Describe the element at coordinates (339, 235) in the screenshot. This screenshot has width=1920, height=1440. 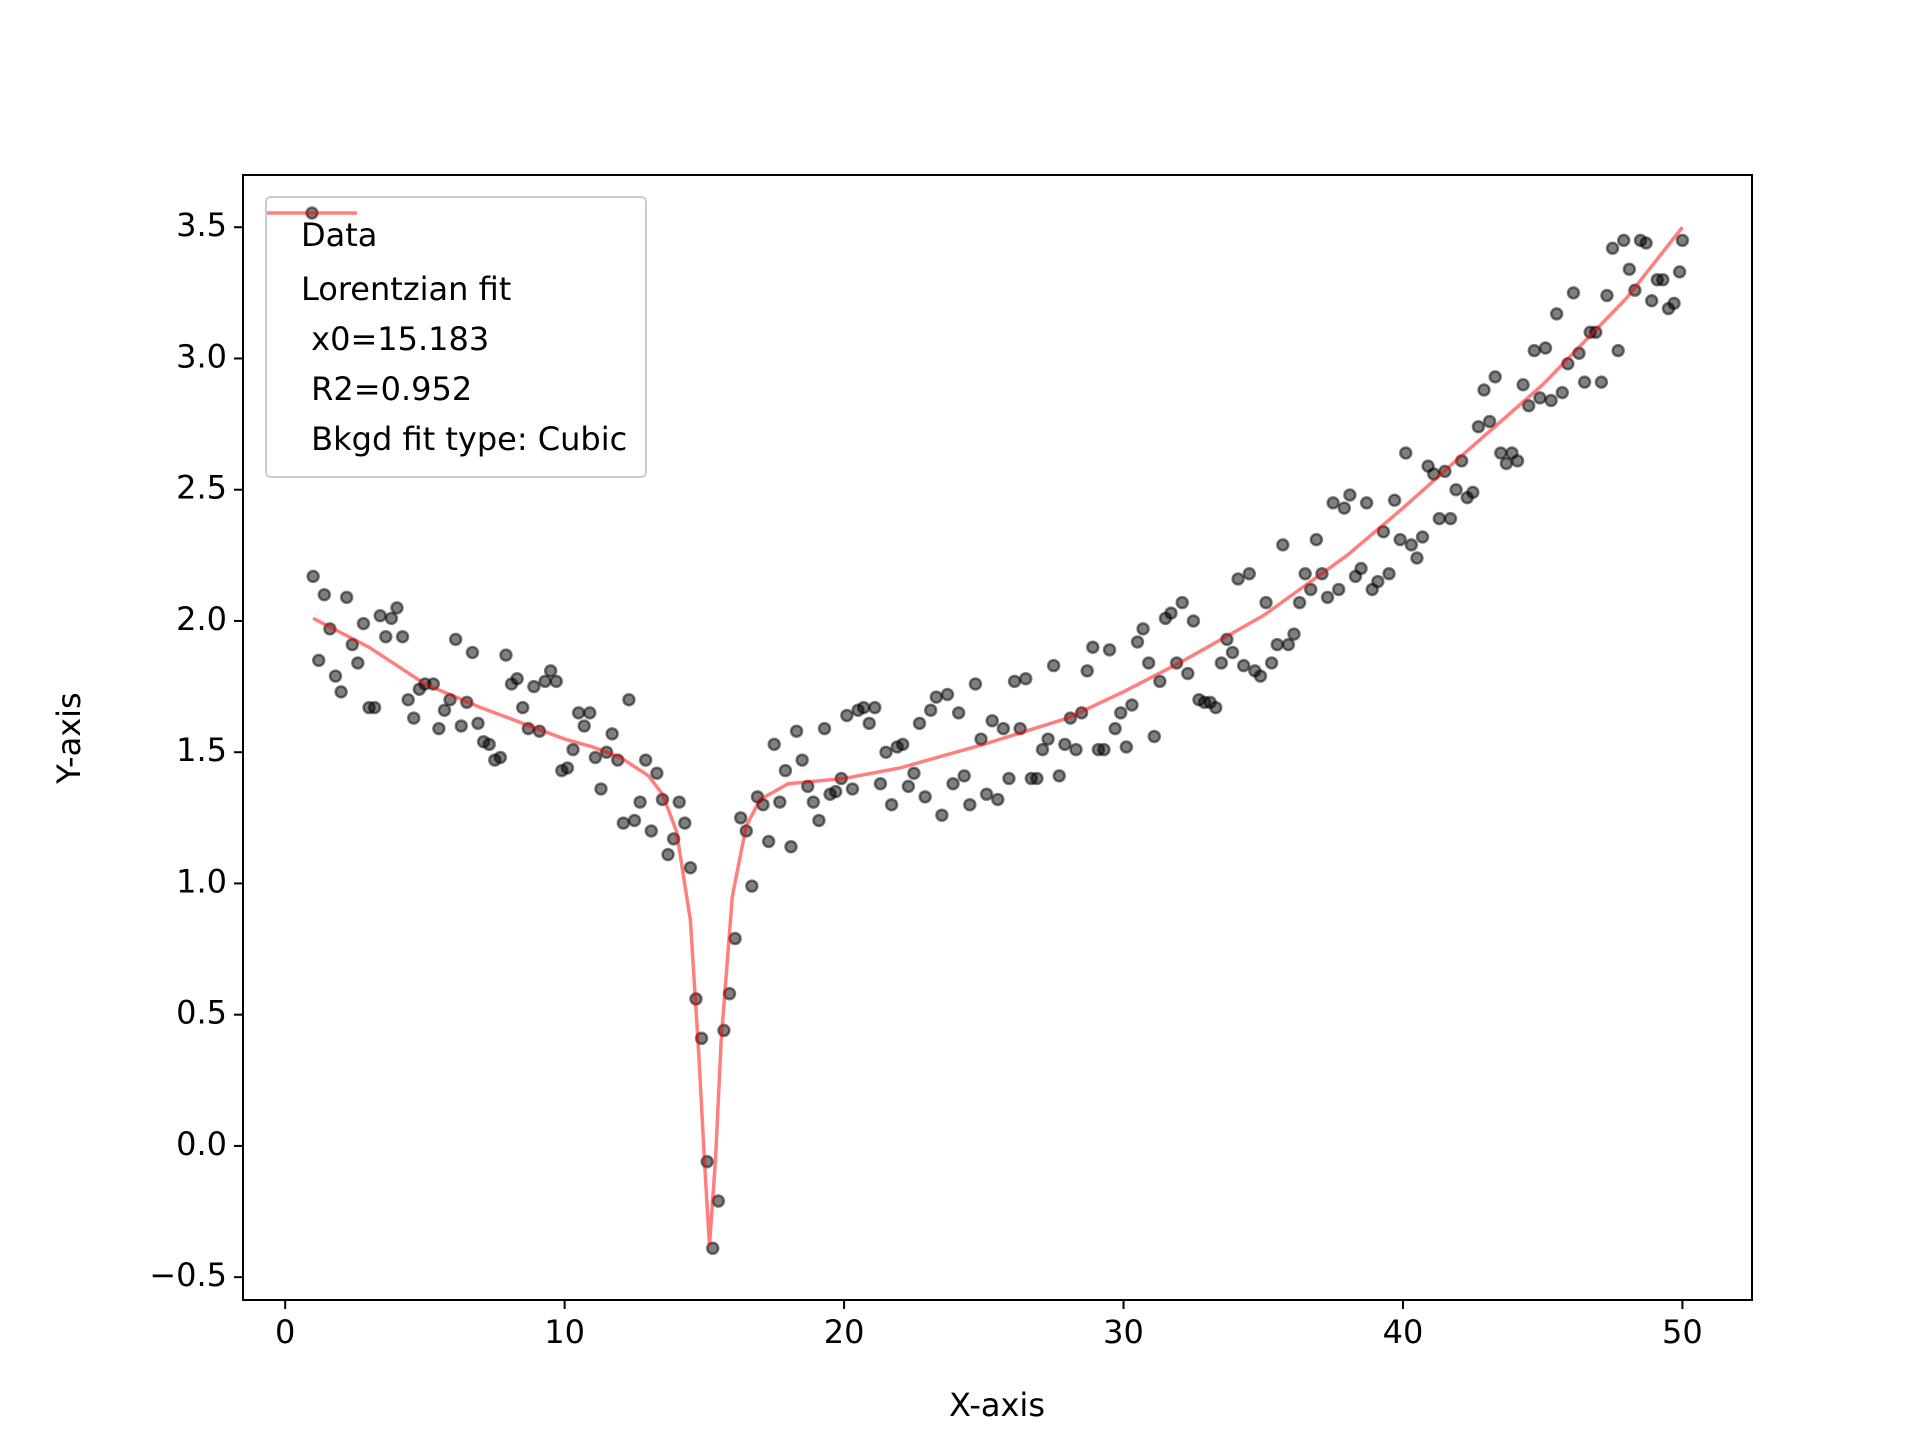
I see `legend-label: Data` at that location.